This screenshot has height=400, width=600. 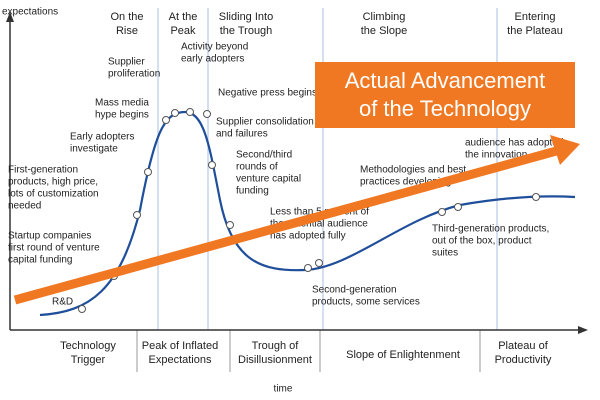 I want to click on annotation: Activity beyond, so click(x=214, y=47).